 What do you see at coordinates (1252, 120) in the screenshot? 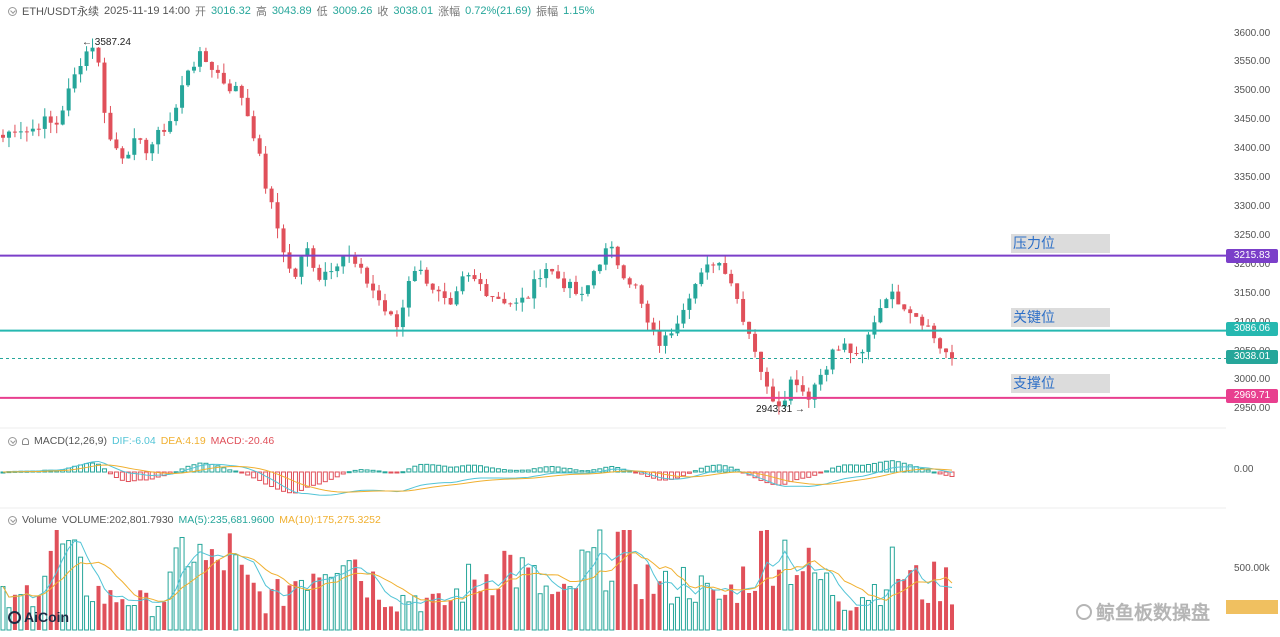
I see `price-tick-label: 3450.00` at bounding box center [1252, 120].